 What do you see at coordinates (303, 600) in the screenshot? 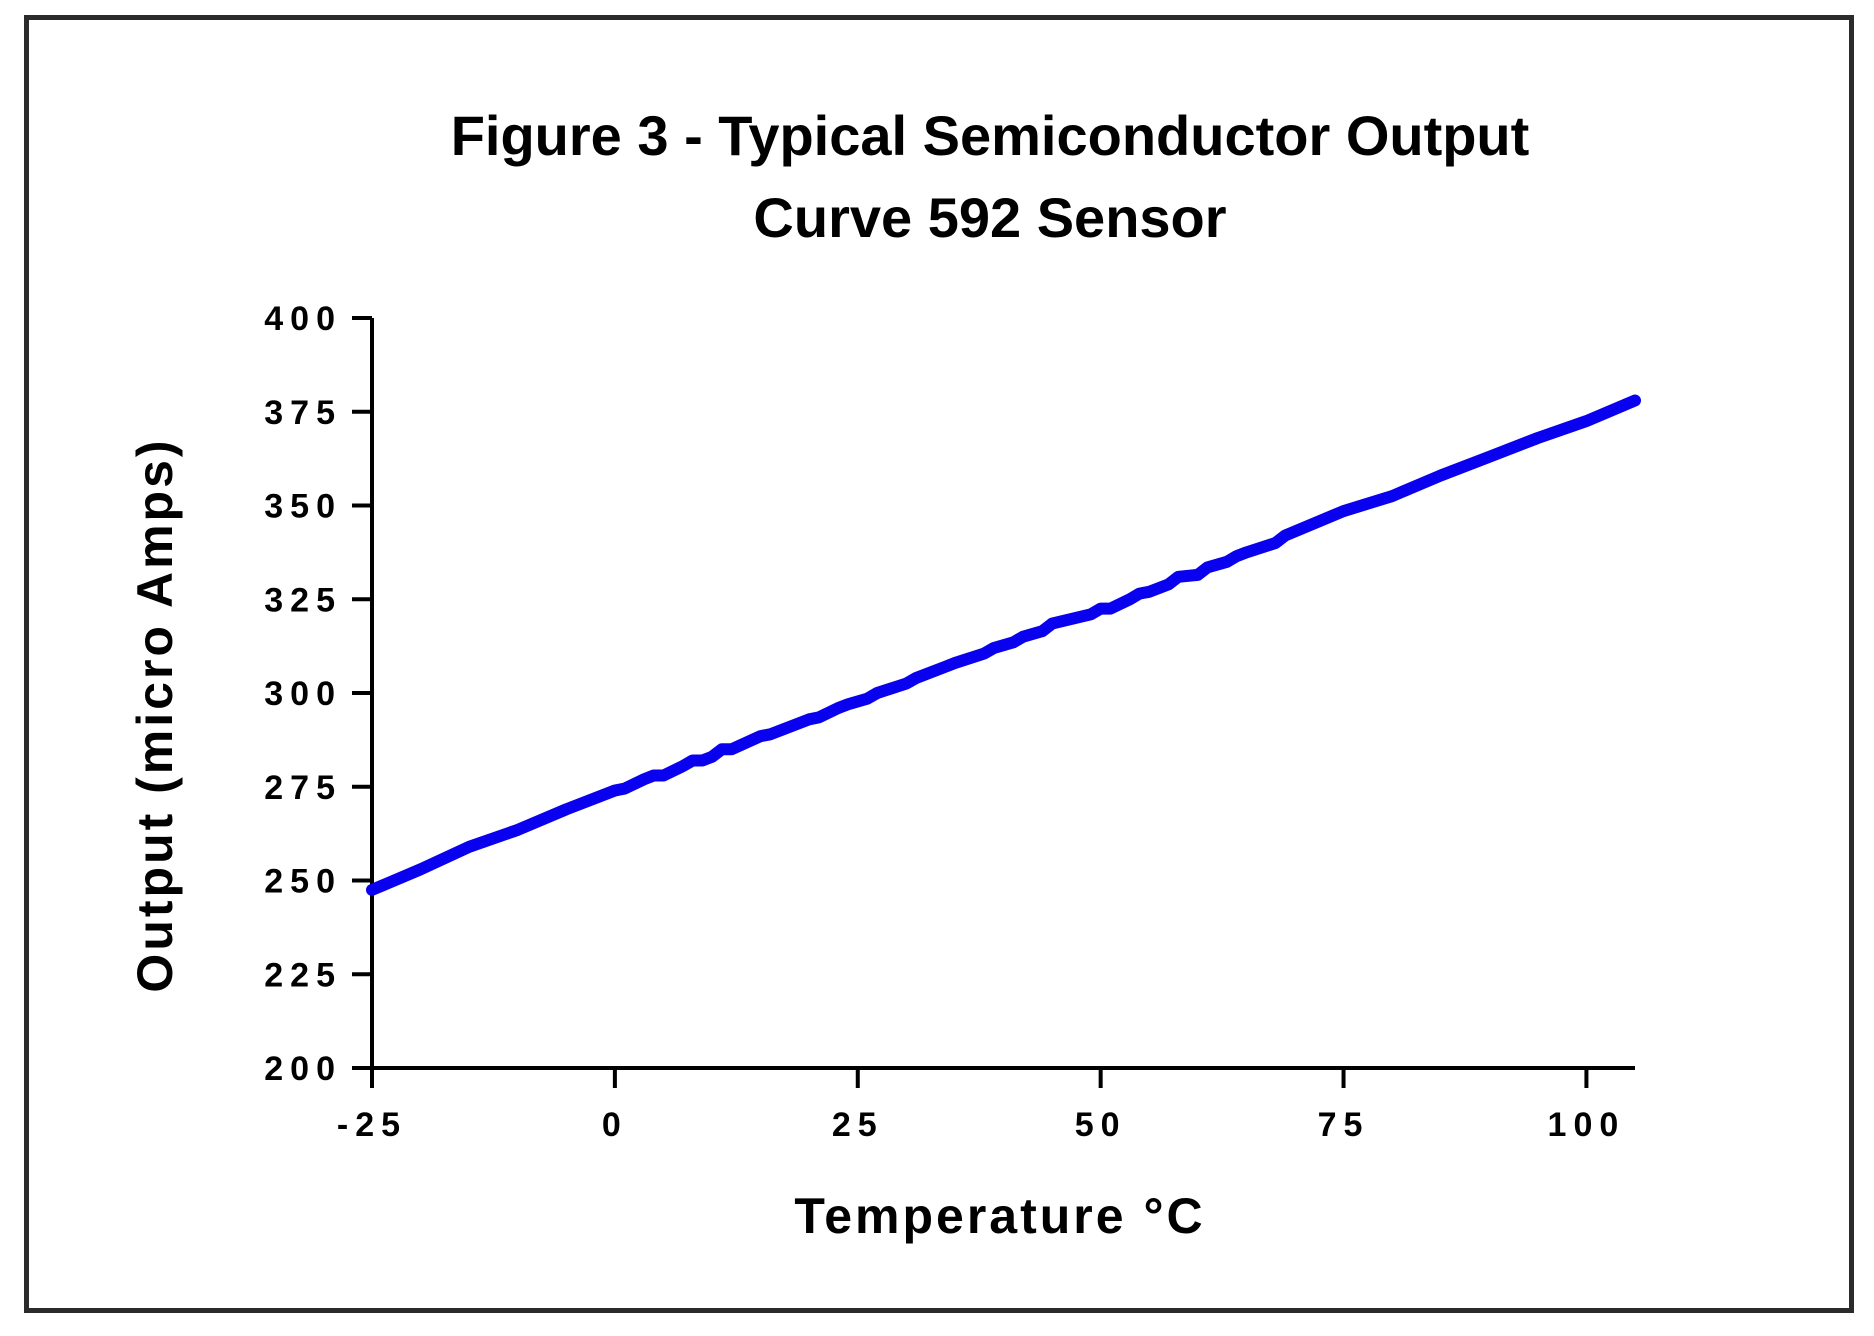
I see `y-tick-label: 325` at bounding box center [303, 600].